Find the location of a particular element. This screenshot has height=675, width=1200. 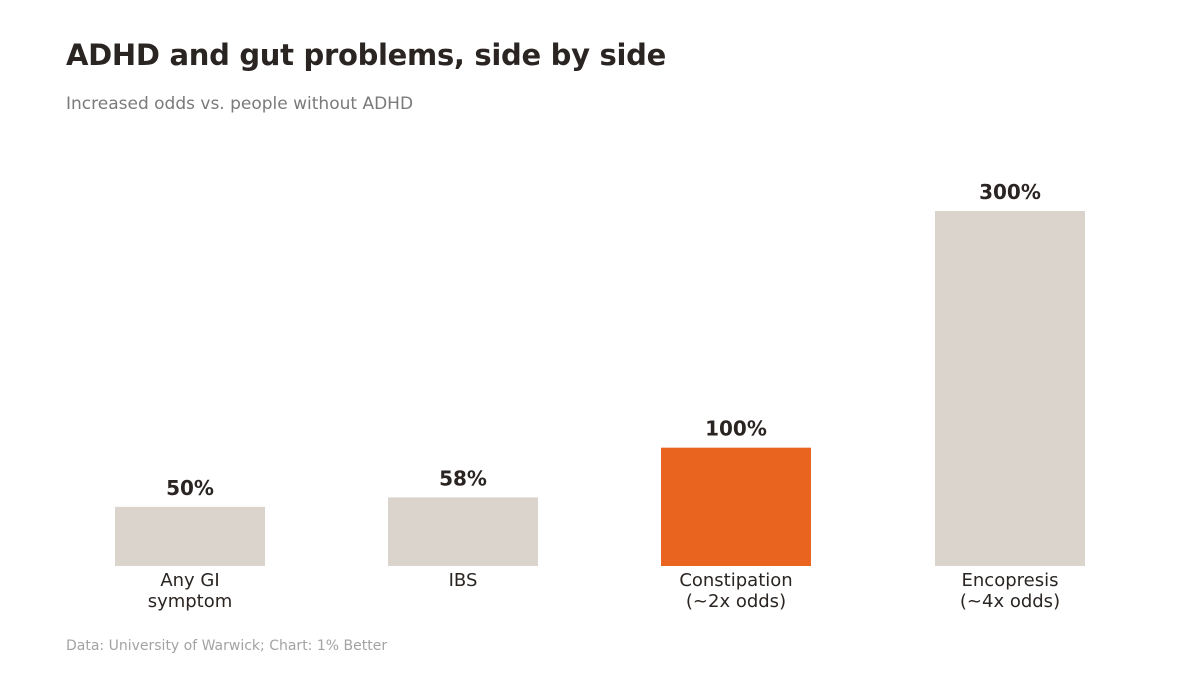

chart-title: ADHD and gut problems, side by side is located at coordinates (366, 55).